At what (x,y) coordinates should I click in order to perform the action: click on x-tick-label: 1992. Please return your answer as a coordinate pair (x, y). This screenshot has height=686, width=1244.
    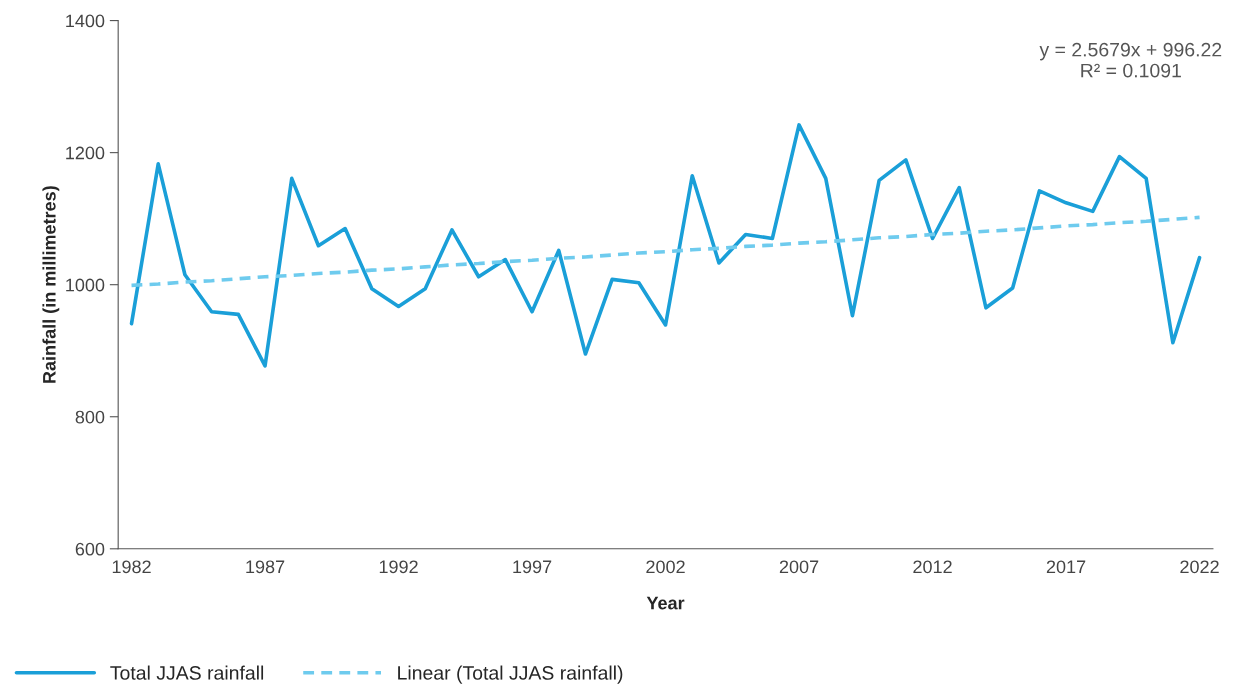
    Looking at the image, I should click on (398, 567).